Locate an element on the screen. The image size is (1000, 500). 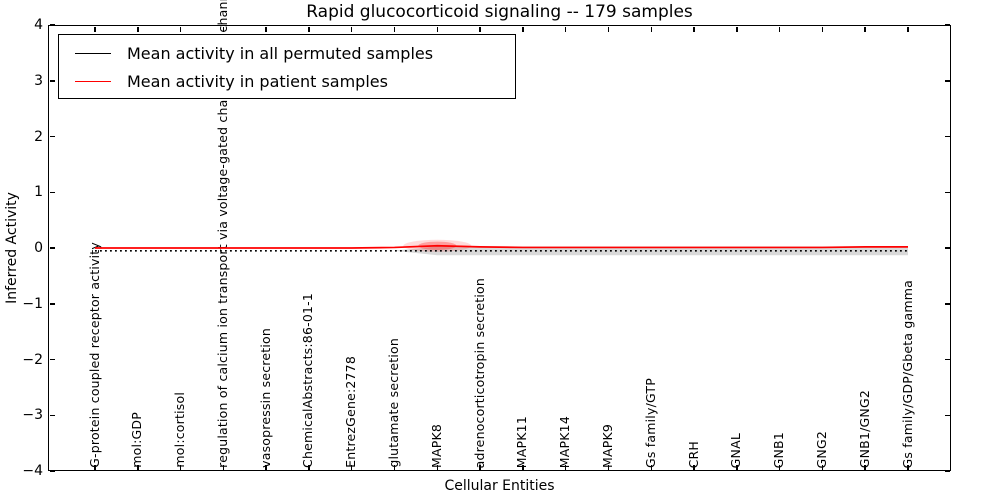
y-tick-label: 2 is located at coordinates (38, 136).